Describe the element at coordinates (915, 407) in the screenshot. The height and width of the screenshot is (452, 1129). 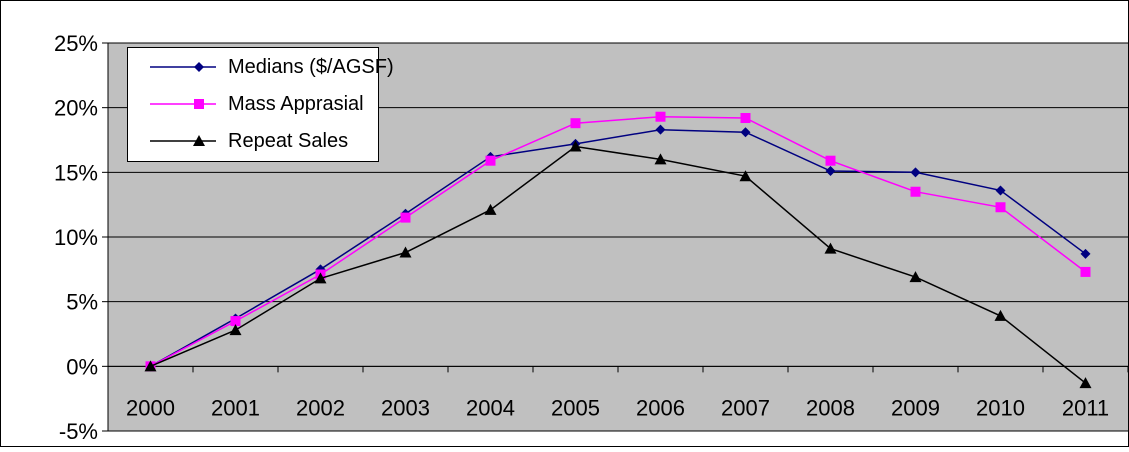
I see `x-tick-label: 2009` at that location.